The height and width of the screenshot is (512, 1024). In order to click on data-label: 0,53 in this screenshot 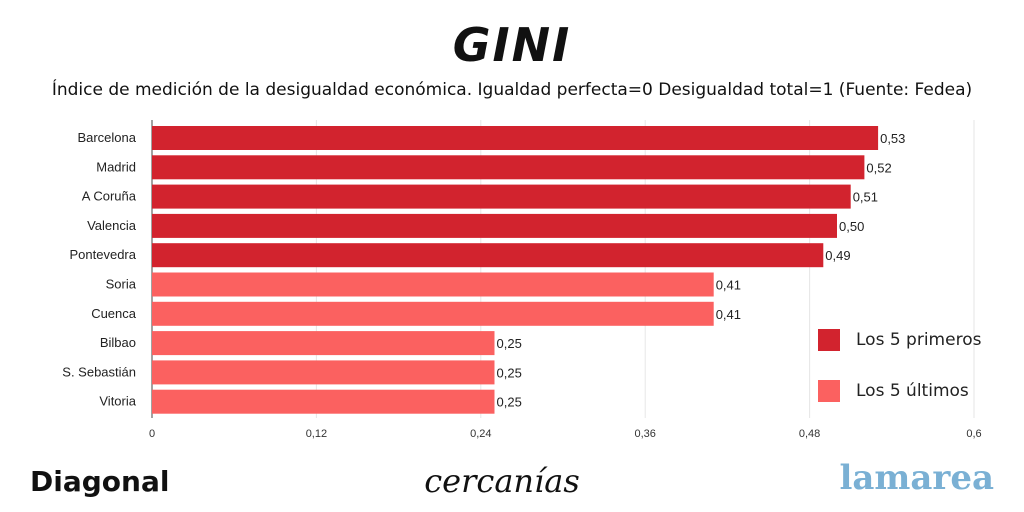, I will do `click(892, 138)`.